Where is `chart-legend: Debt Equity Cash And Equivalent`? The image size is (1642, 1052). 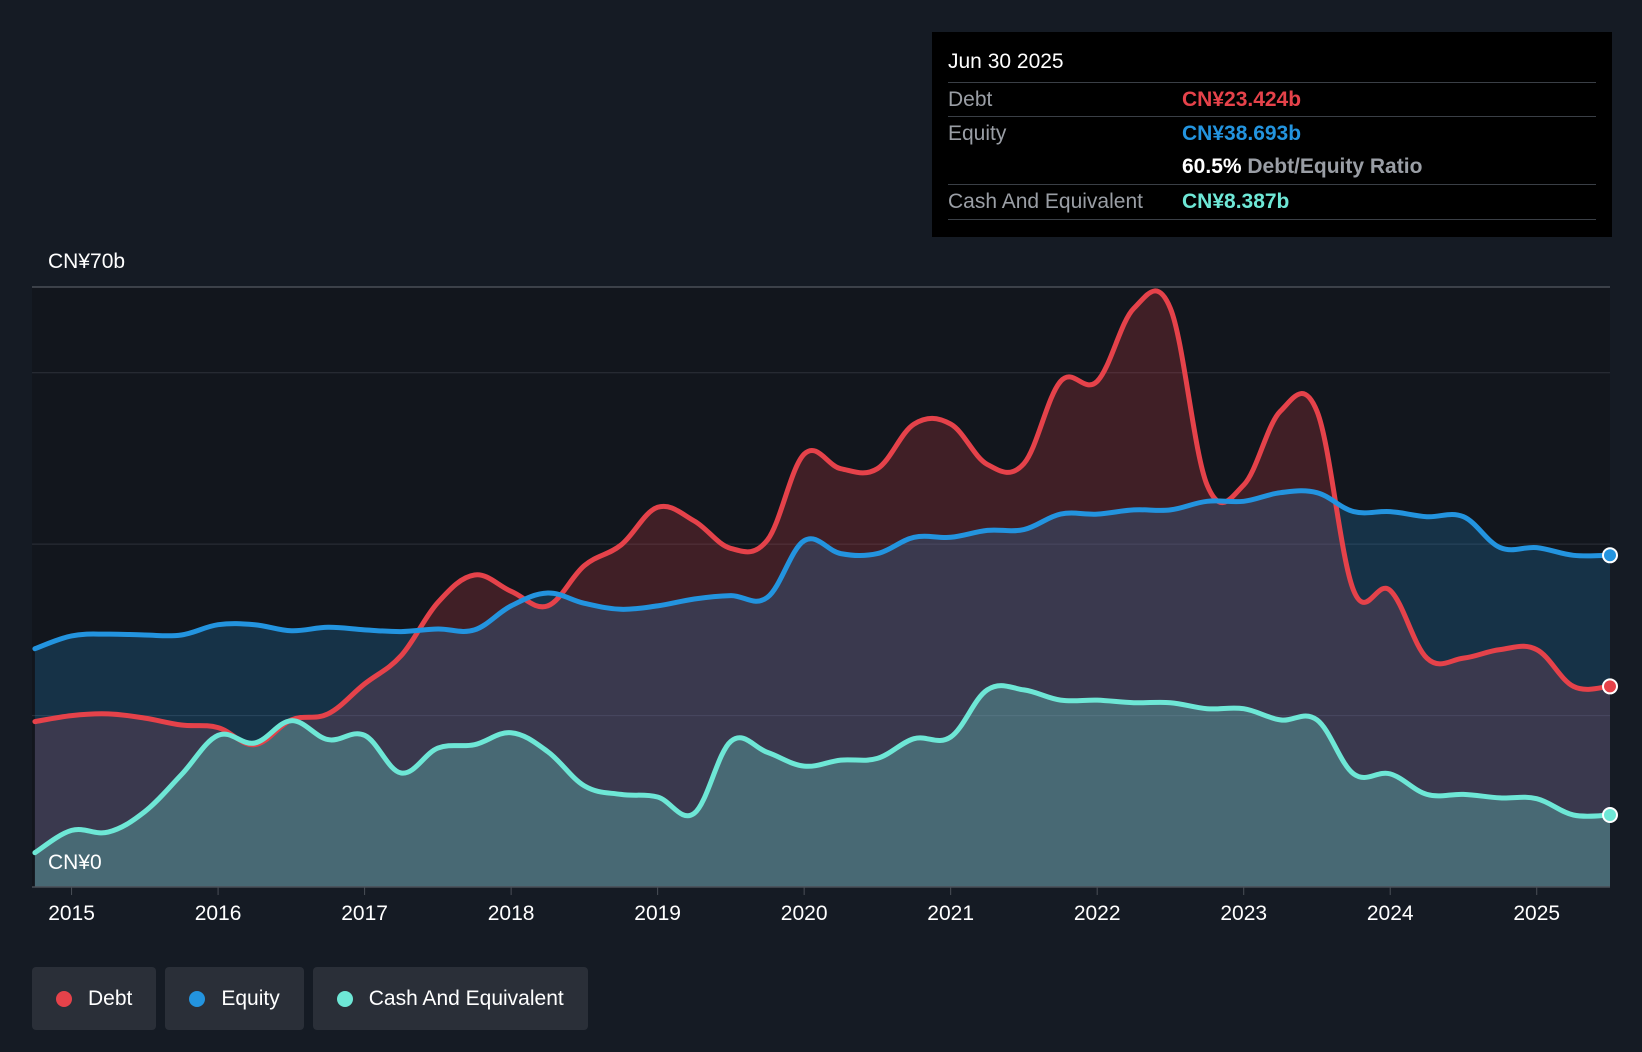
chart-legend: Debt Equity Cash And Equivalent is located at coordinates (310, 998).